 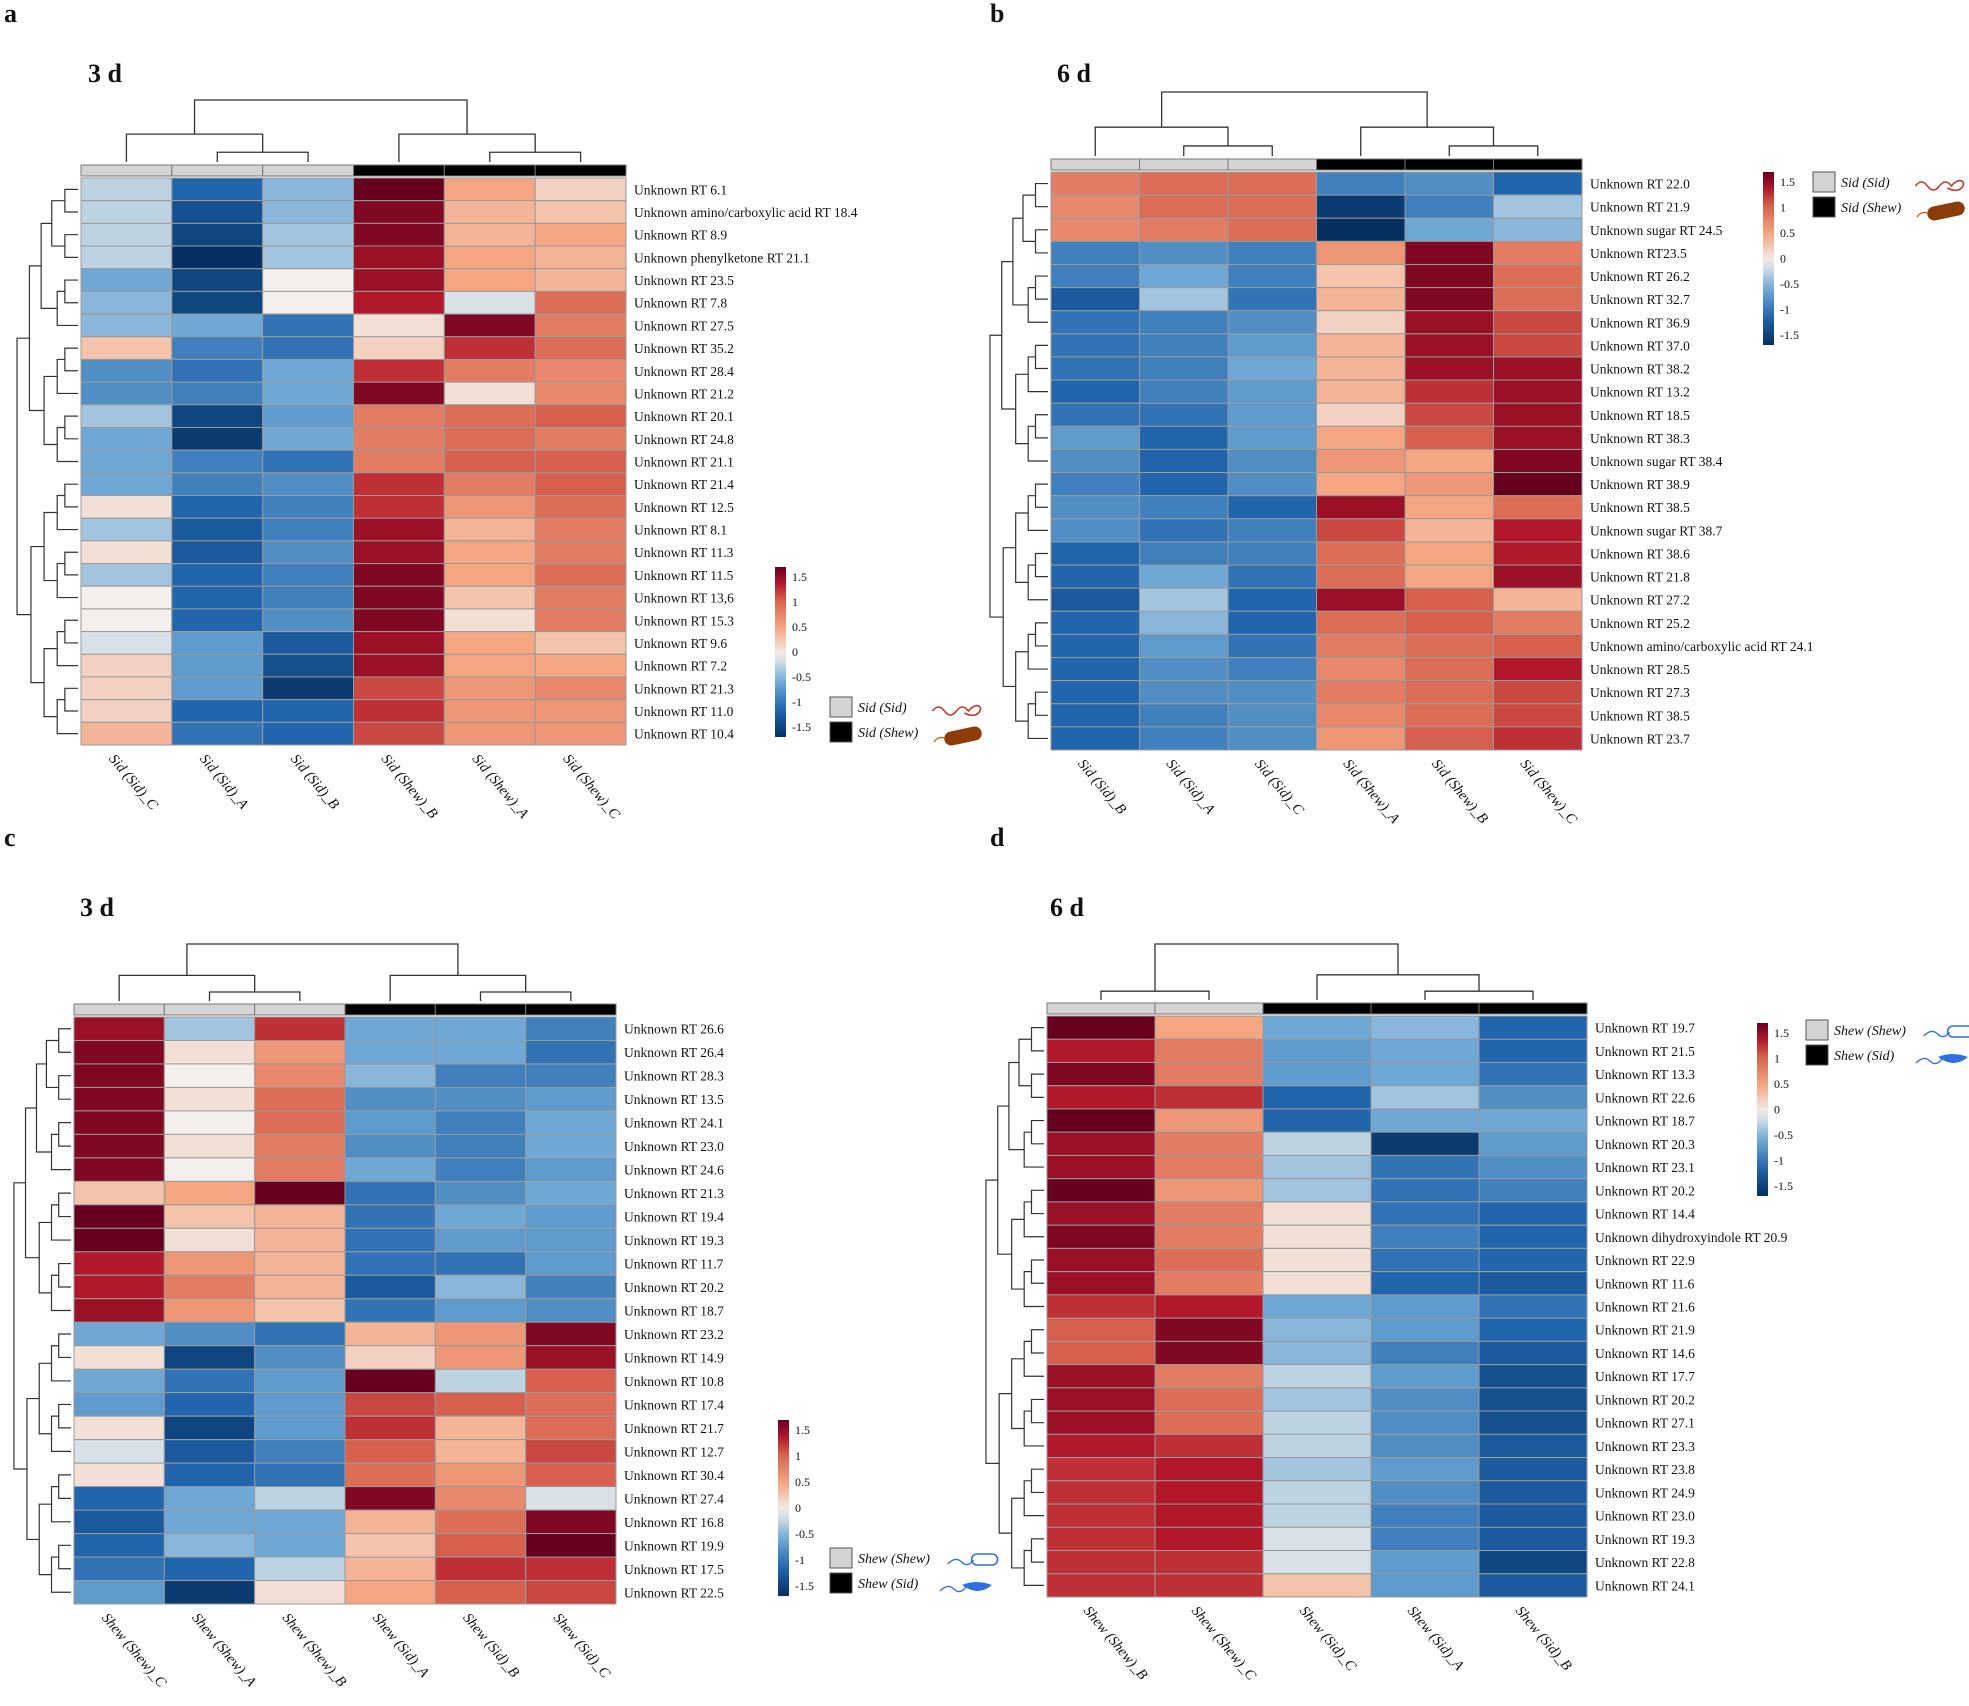 What do you see at coordinates (1067, 907) in the screenshot?
I see `panel-day-label: 6 d` at bounding box center [1067, 907].